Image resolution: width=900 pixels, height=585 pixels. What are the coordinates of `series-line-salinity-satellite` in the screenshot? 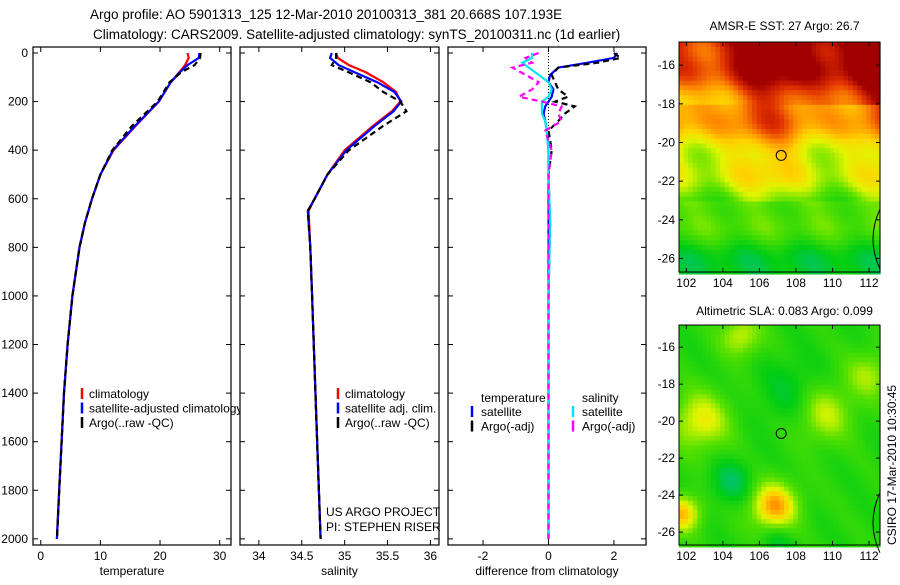 It's located at (536, 296).